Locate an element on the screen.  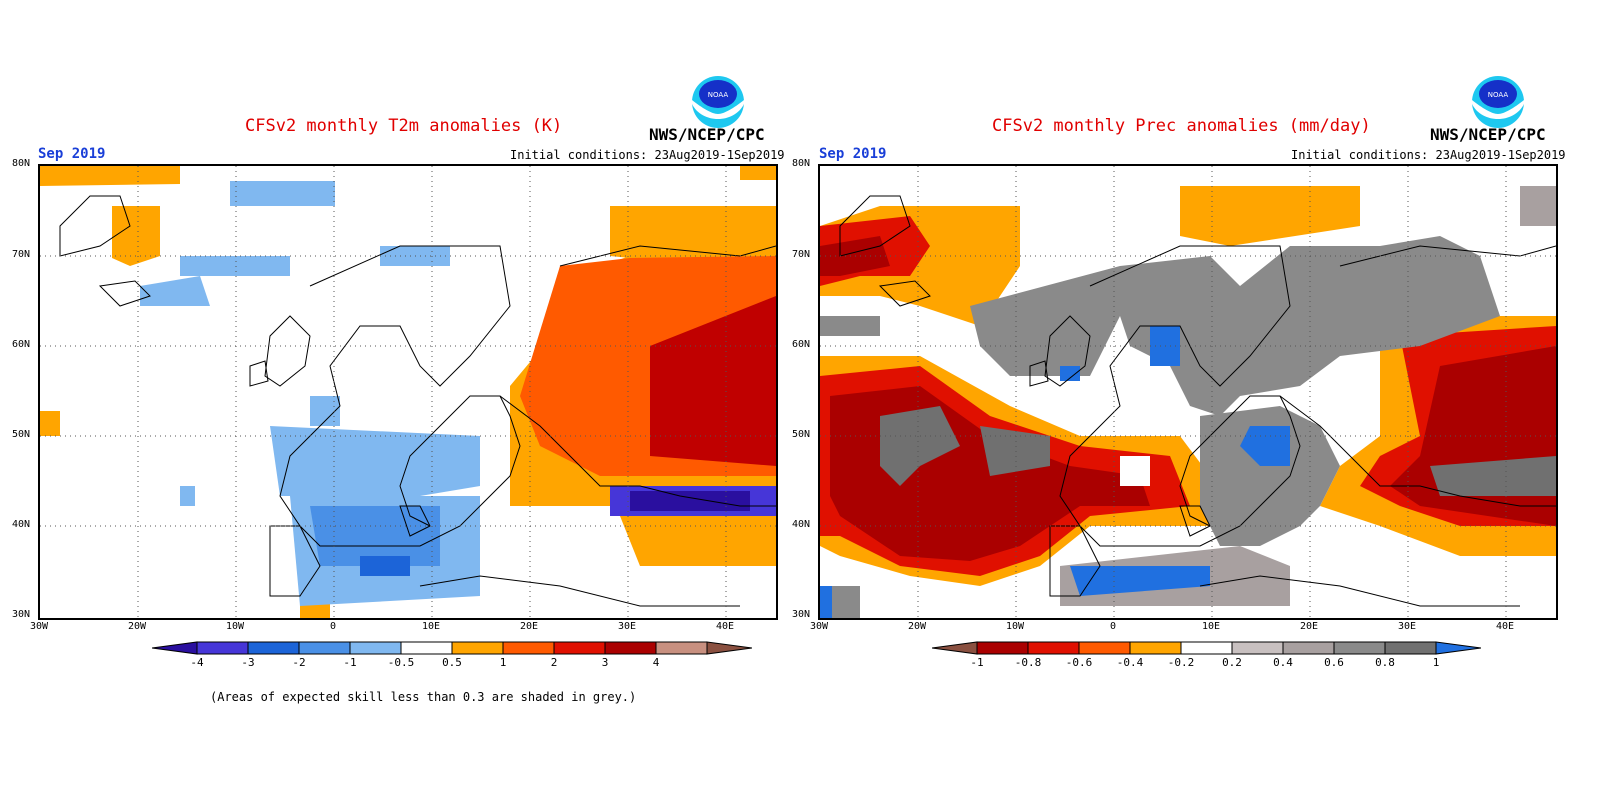
colorbar-label: -0.2 is located at coordinates (1181, 662).